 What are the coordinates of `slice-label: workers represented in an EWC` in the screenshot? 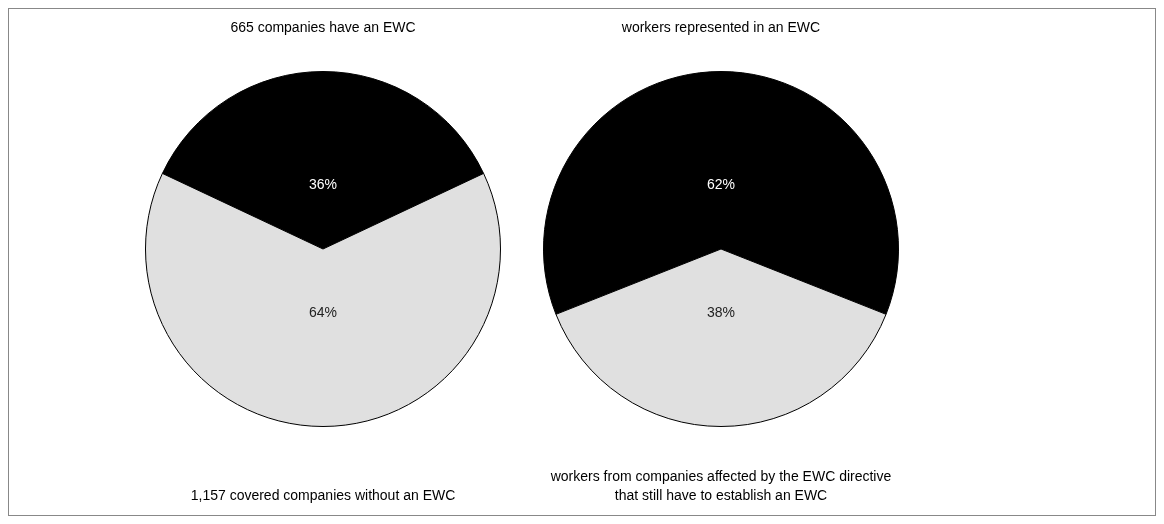 It's located at (721, 27).